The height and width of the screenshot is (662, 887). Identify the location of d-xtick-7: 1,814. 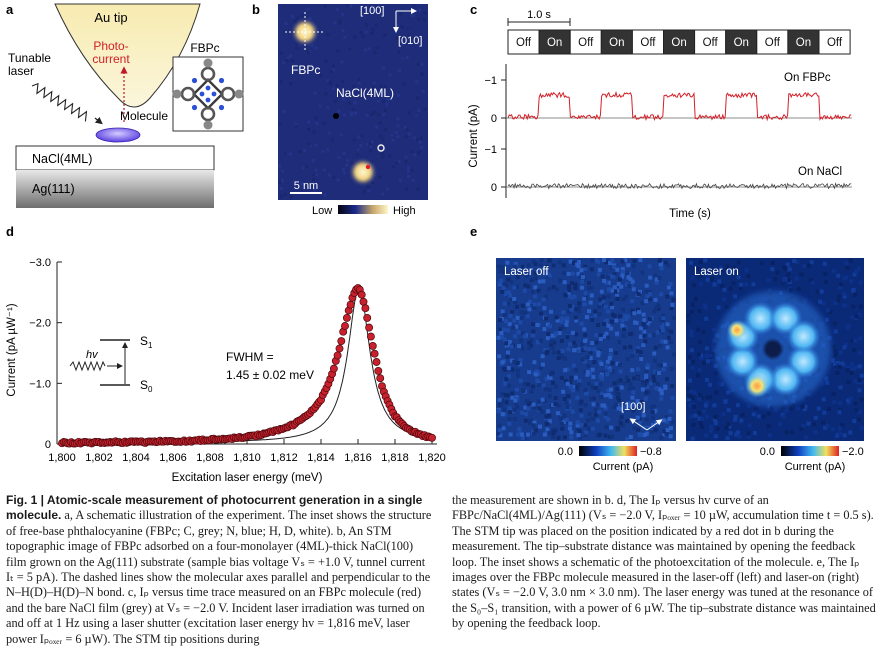
(321, 458).